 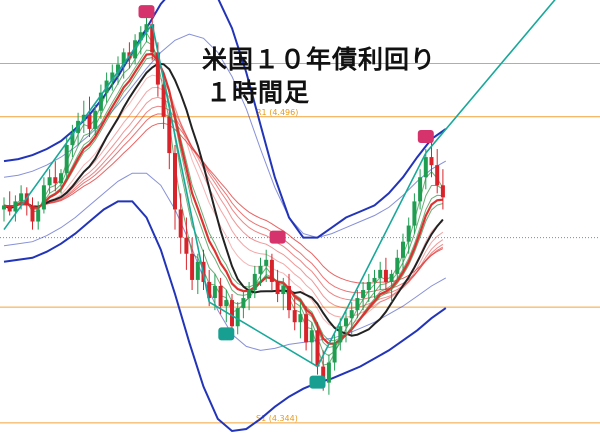 I want to click on pivot-label-r1: R1 (4.496), so click(x=277, y=112).